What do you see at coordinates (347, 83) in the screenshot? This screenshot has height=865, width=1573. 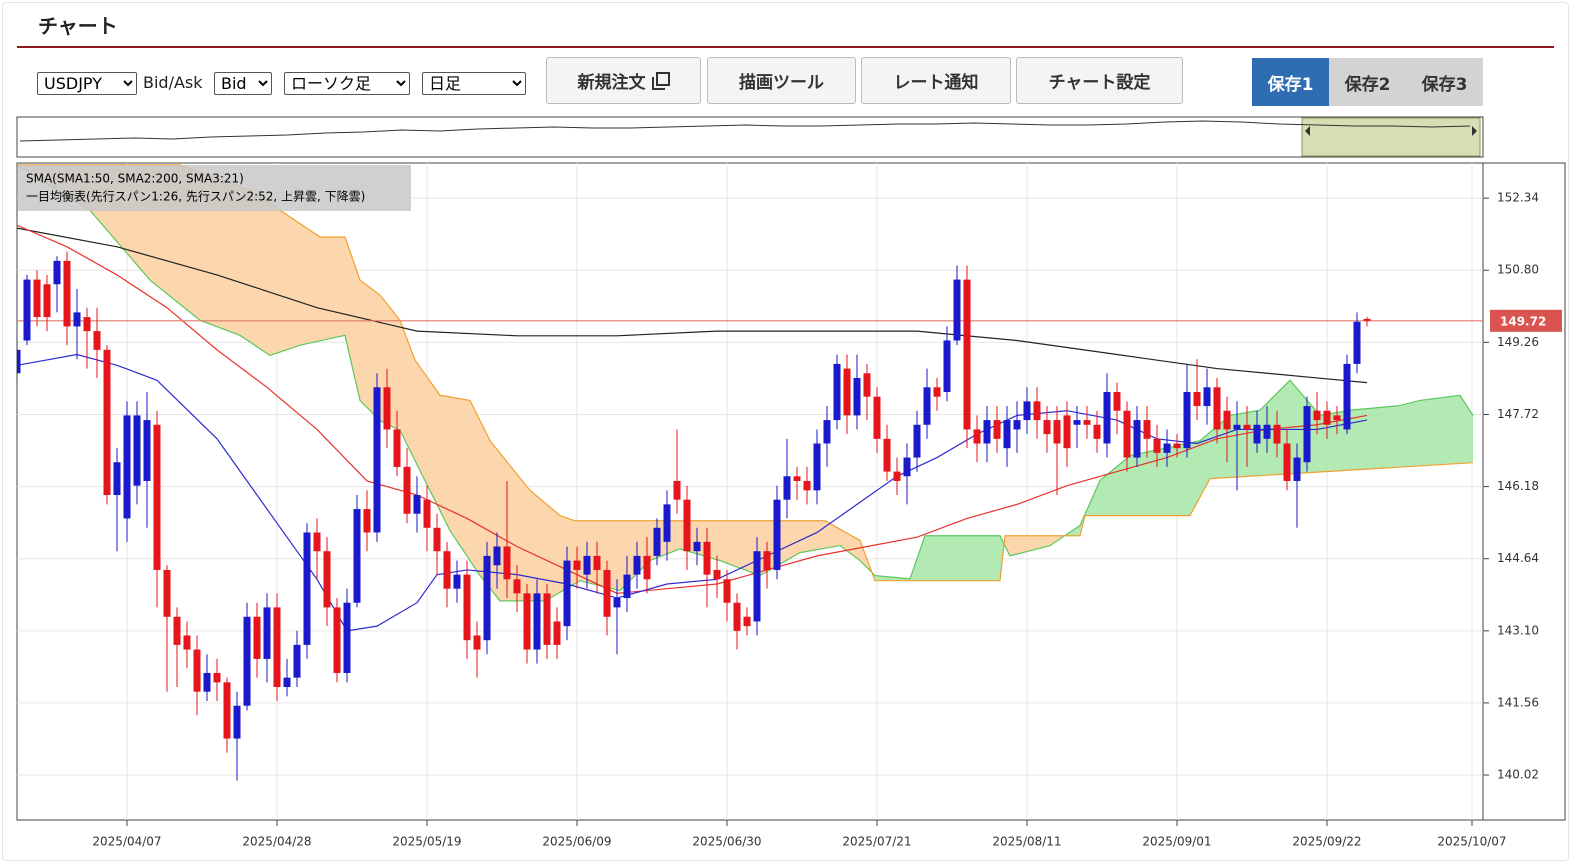 I see `chart-style-select: ローソク足` at bounding box center [347, 83].